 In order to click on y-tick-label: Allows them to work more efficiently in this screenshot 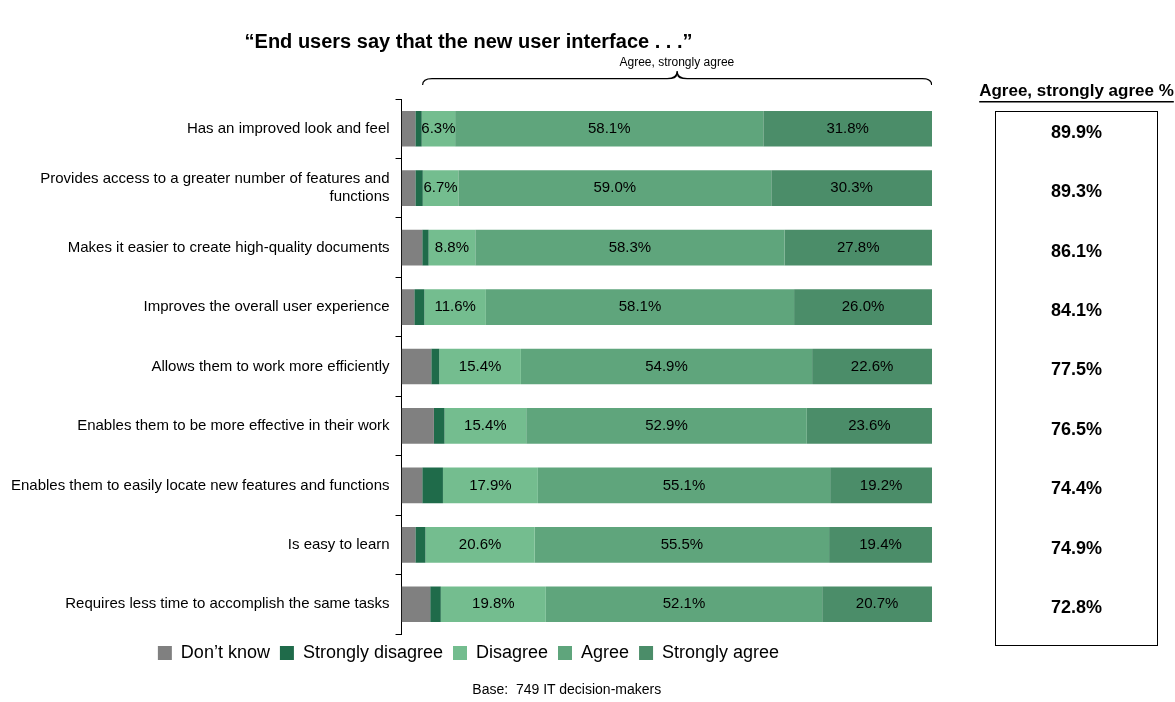, I will do `click(271, 365)`.